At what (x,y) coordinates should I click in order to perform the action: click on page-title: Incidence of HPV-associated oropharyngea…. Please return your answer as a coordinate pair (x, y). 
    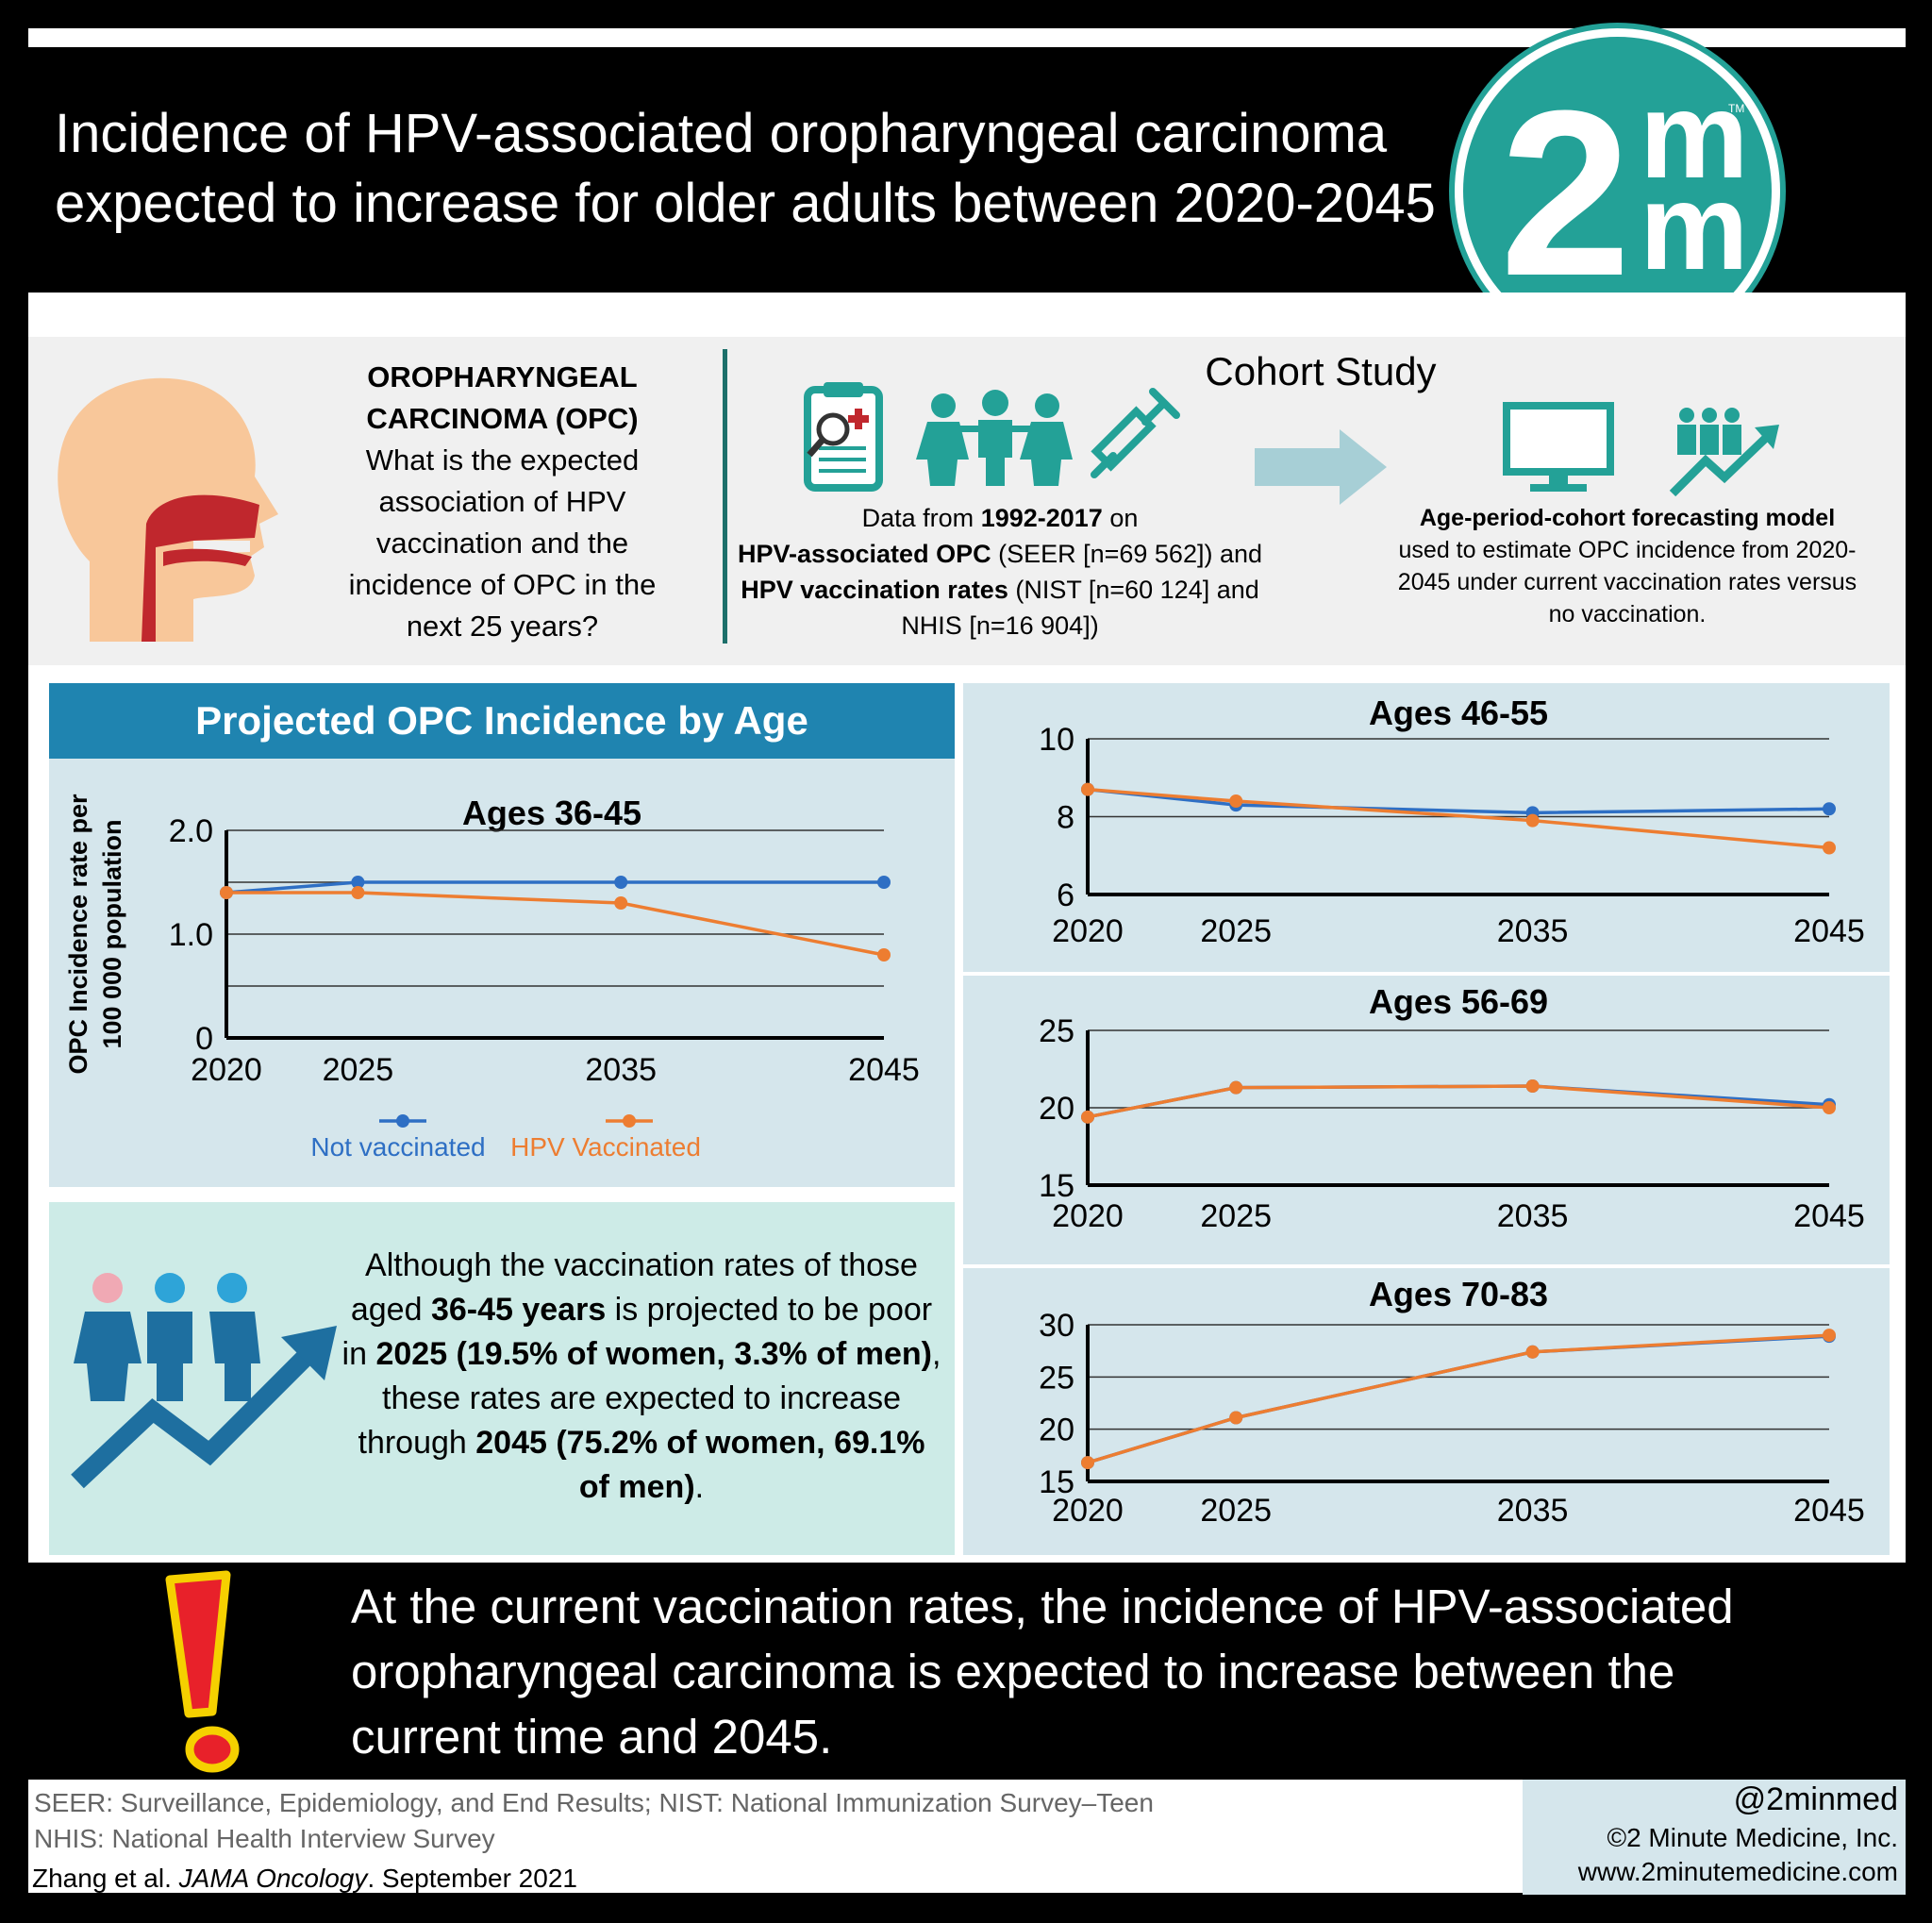
    Looking at the image, I should click on (763, 169).